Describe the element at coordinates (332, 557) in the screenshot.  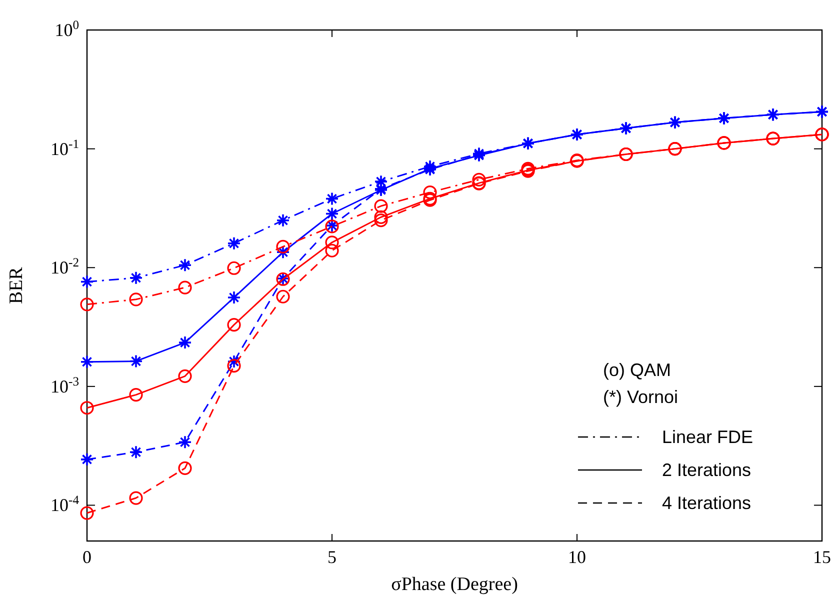
I see `x-tick-label: 5` at that location.